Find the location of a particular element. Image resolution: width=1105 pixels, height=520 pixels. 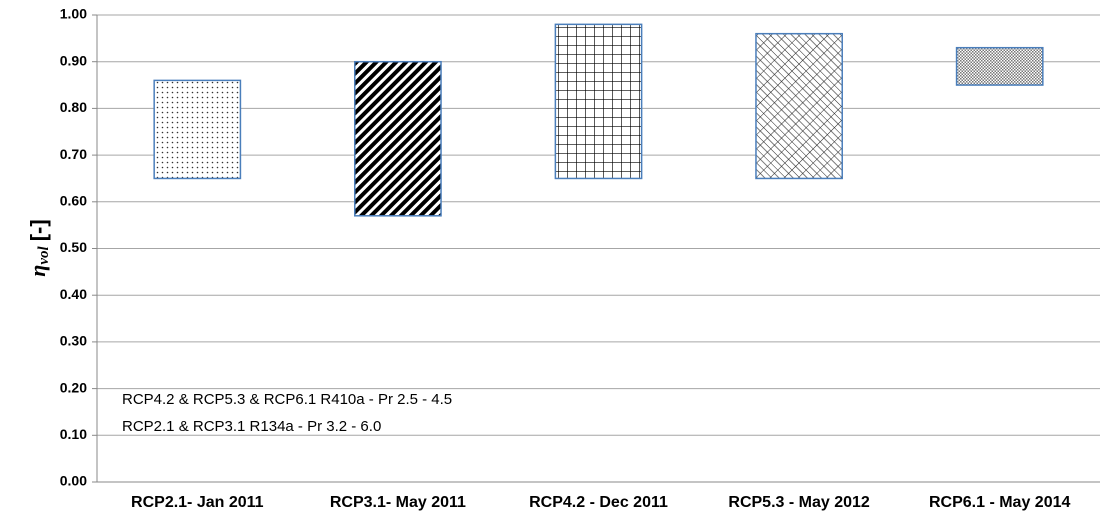

x-tick-label: RCP3.1- May 2011 is located at coordinates (398, 502).